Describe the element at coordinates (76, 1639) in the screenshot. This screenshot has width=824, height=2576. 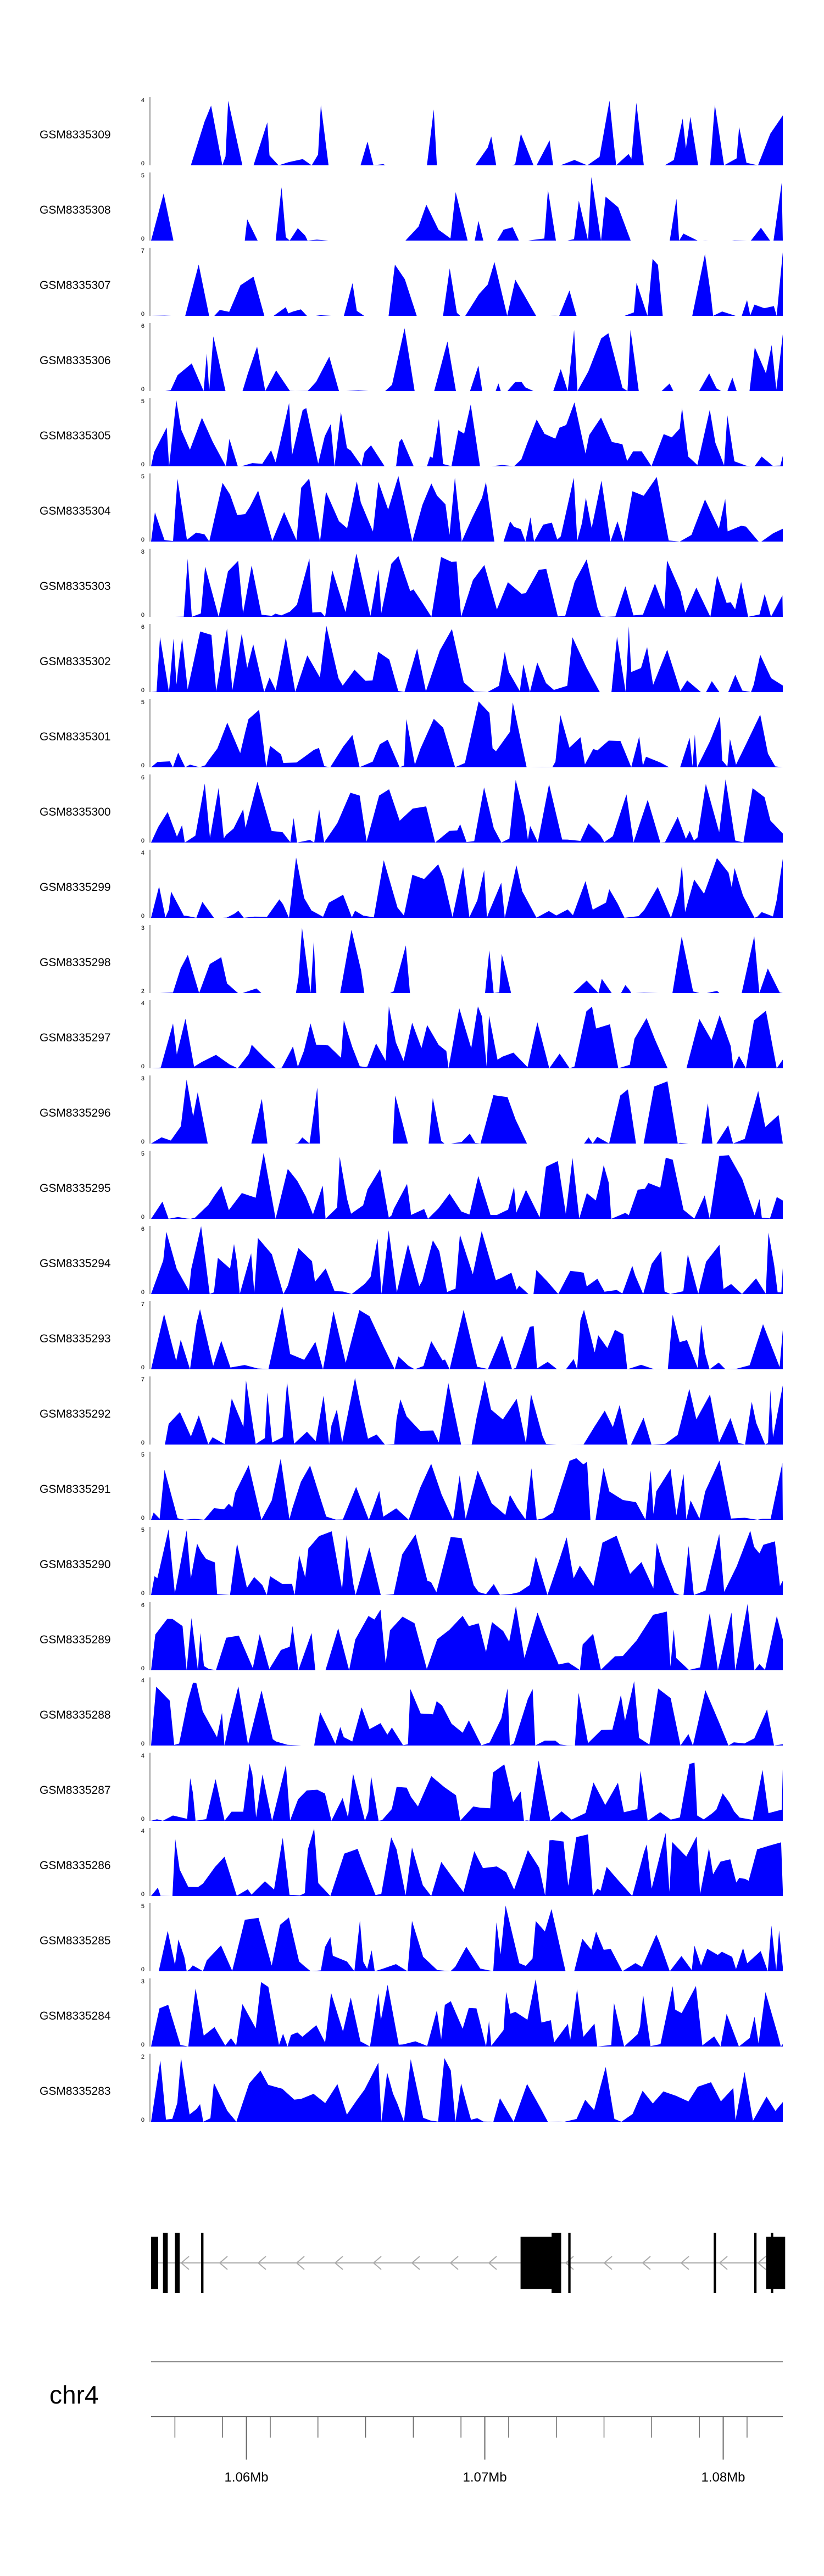
I see `track-label: GSM8335289` at that location.